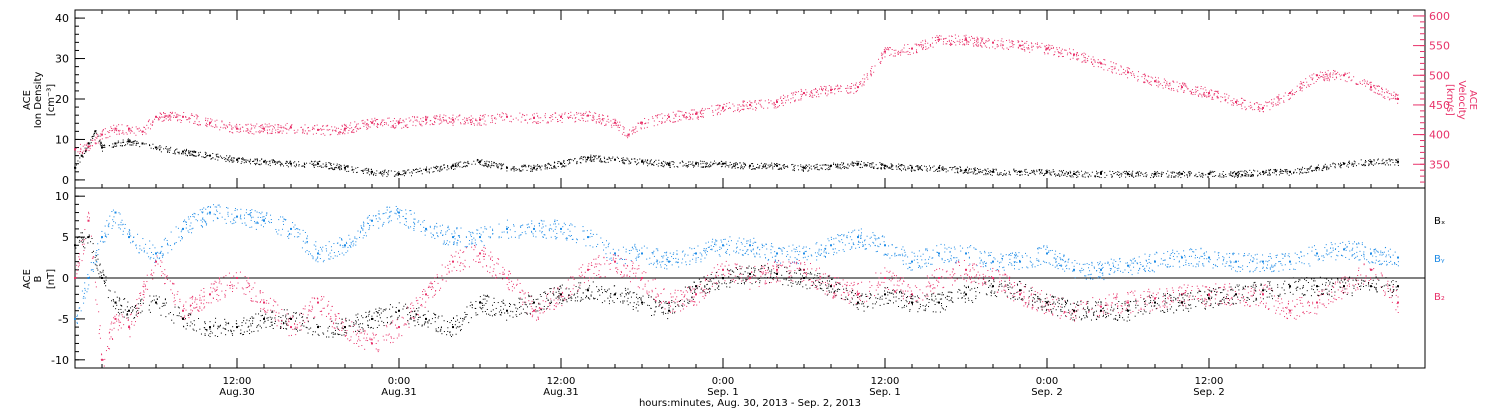 The height and width of the screenshot is (410, 1500). What do you see at coordinates (115, 143) in the screenshot?
I see `ion-density-point` at bounding box center [115, 143].